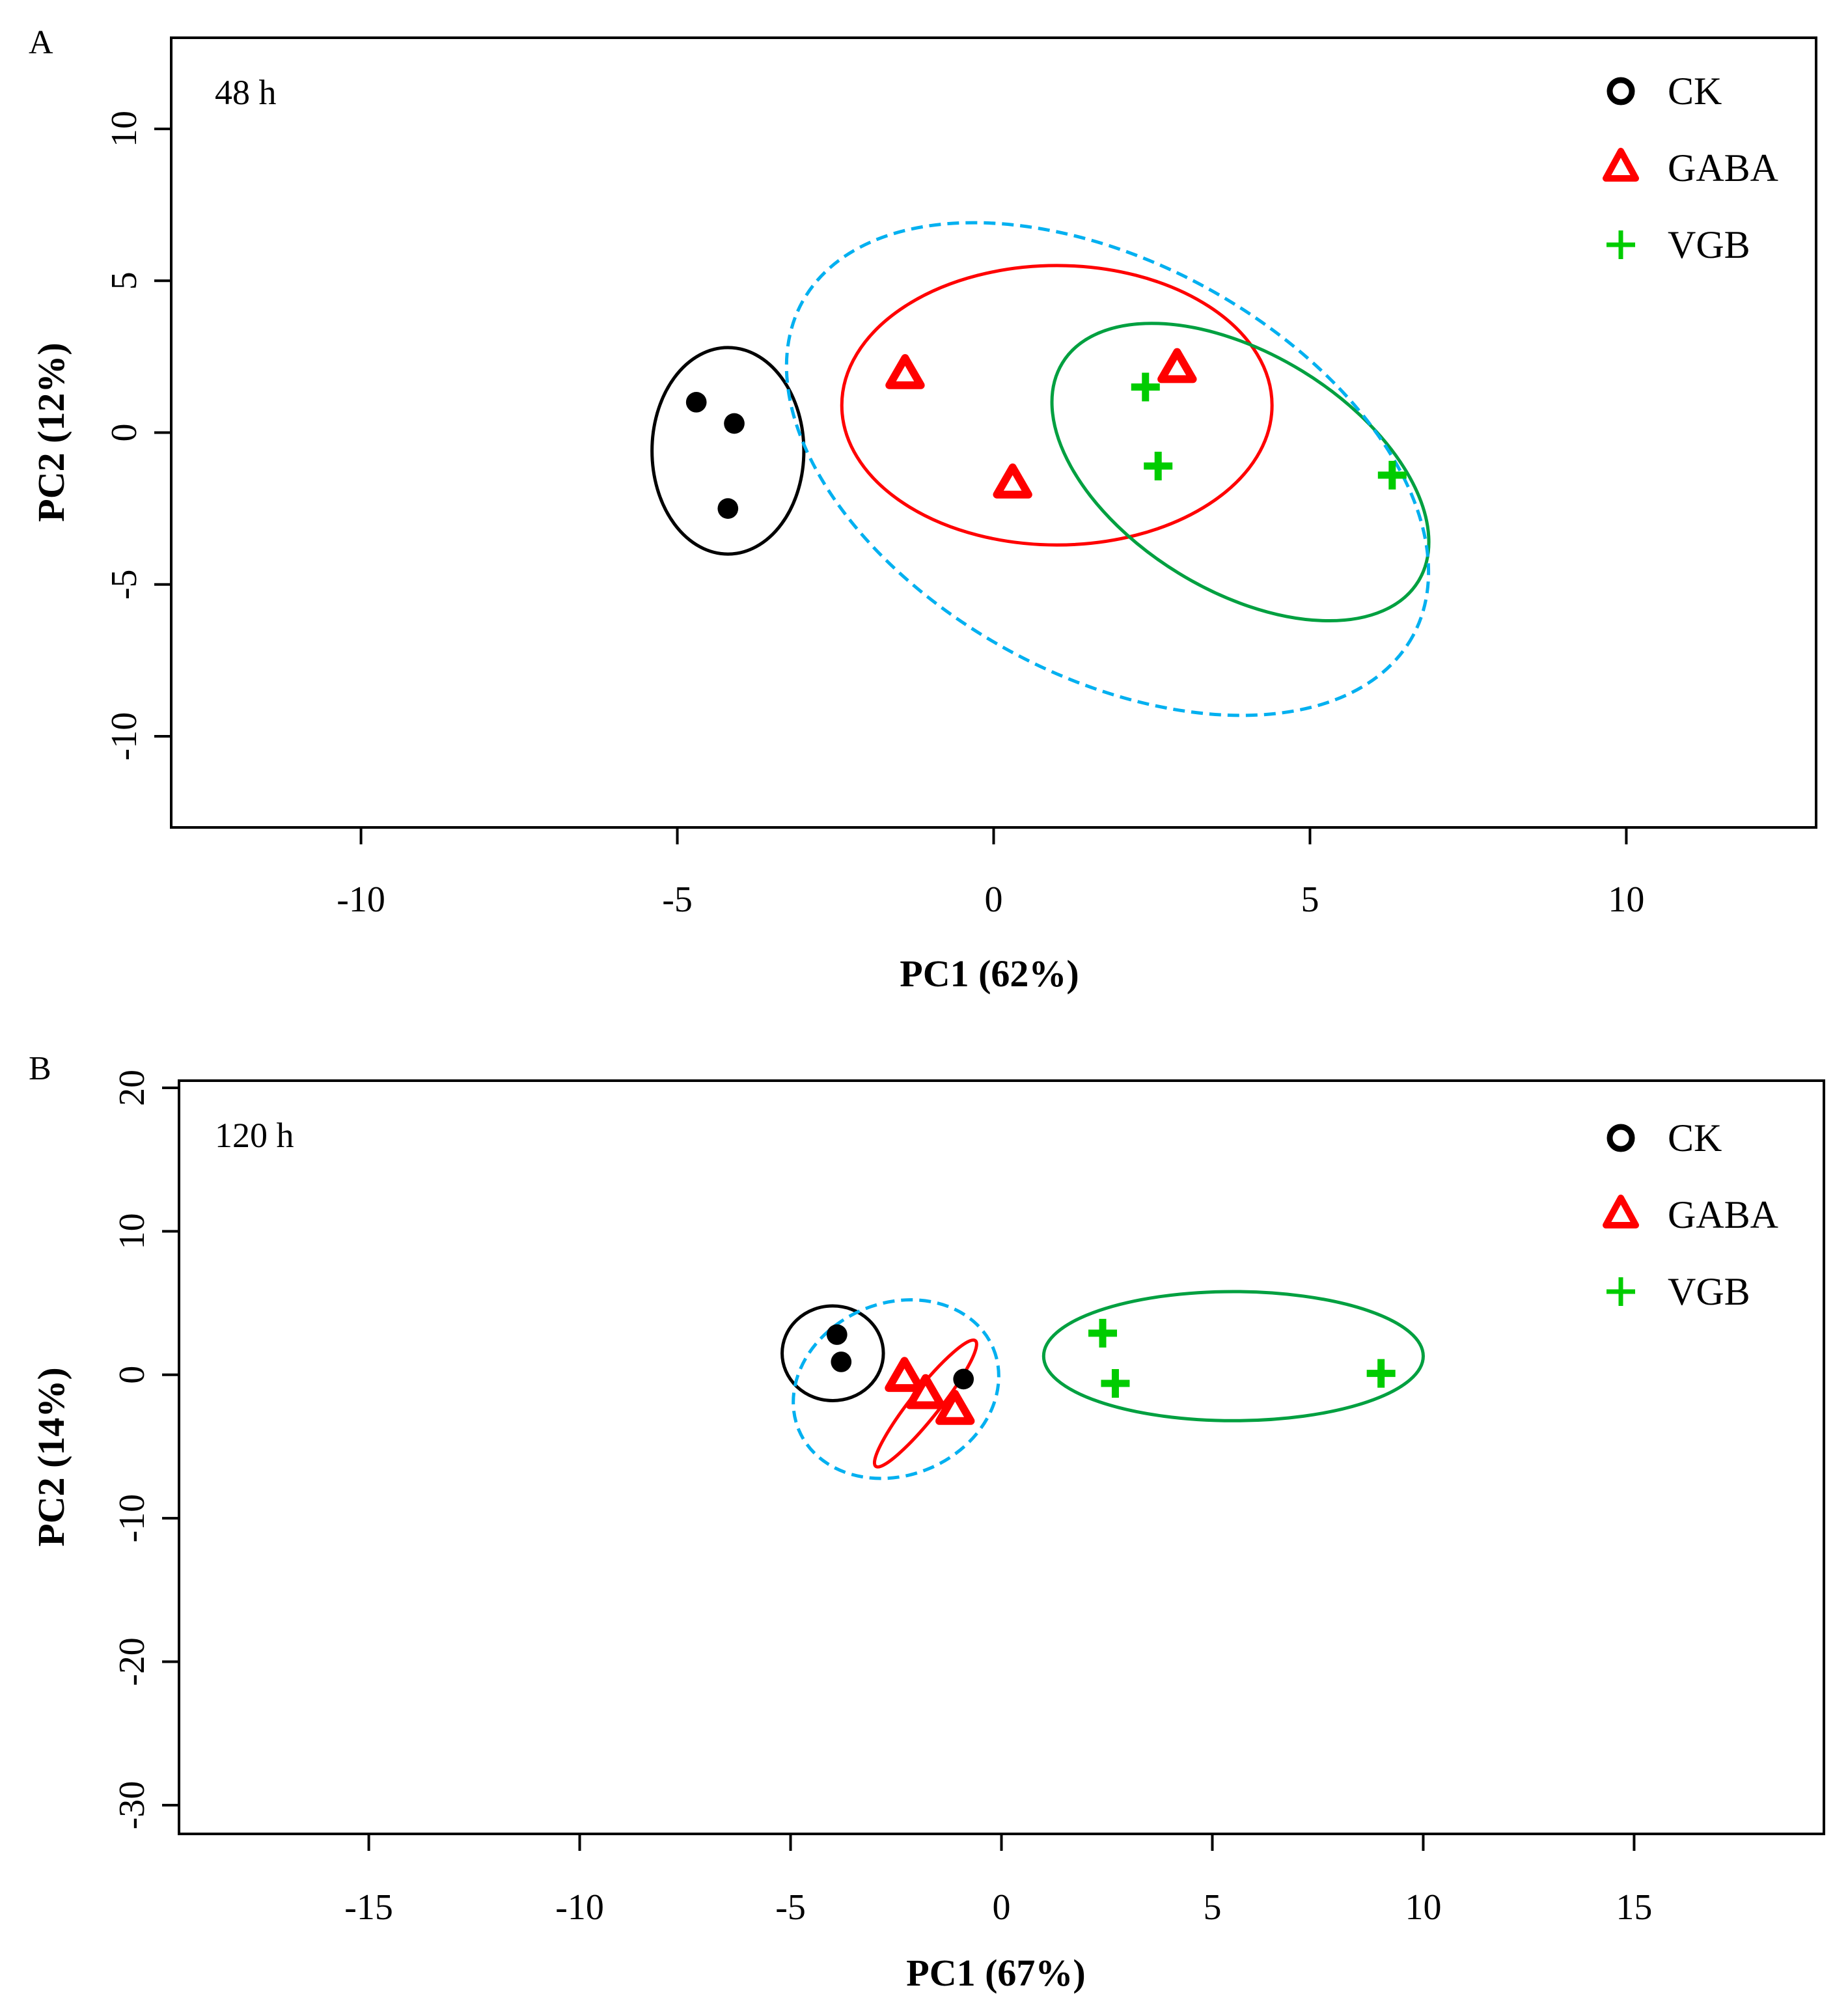  I want to click on panel-a-legend-marker-gaba, so click(1621, 165).